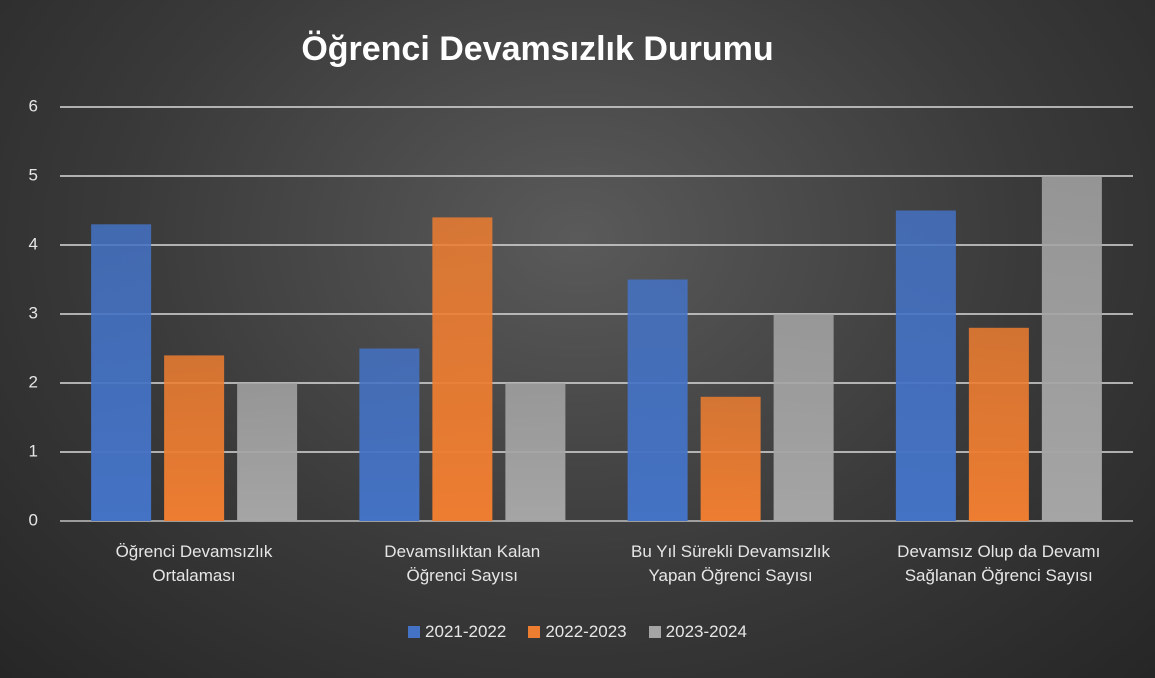  I want to click on y-tick-label: 4, so click(33, 243).